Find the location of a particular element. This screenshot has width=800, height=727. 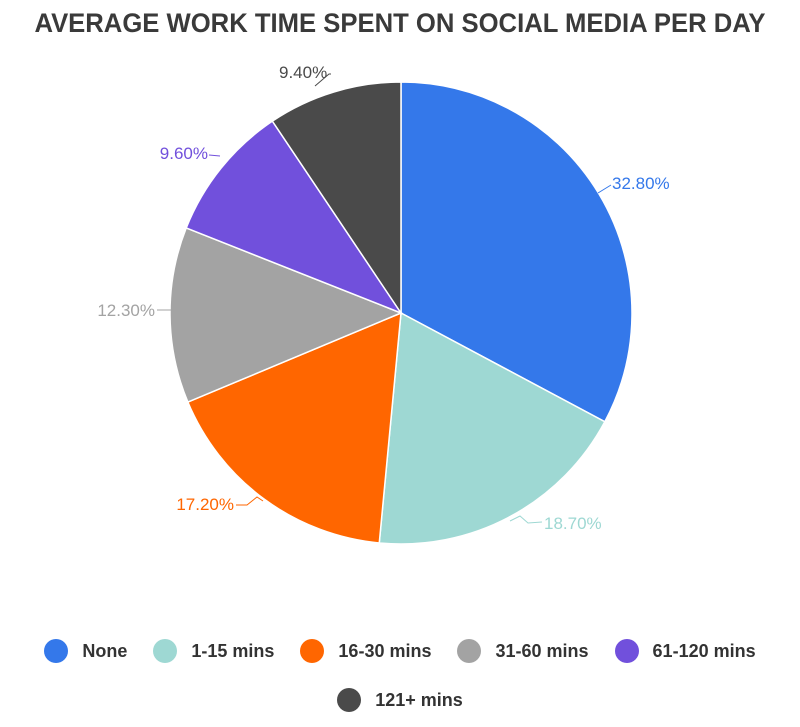

legend-item: None is located at coordinates (85, 651).